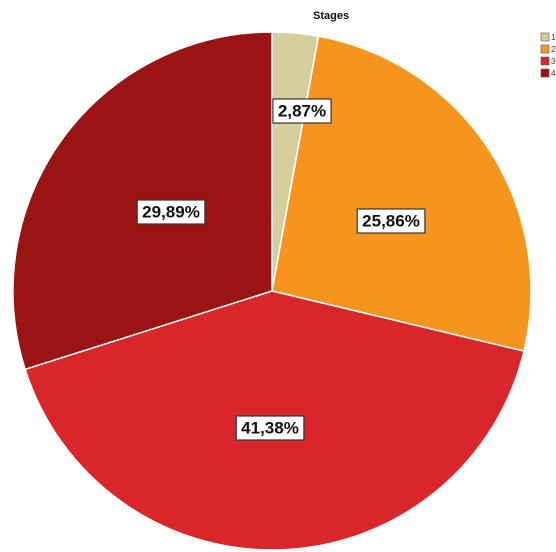 The width and height of the screenshot is (556, 552). I want to click on legend-label-4: 4, so click(553, 73).